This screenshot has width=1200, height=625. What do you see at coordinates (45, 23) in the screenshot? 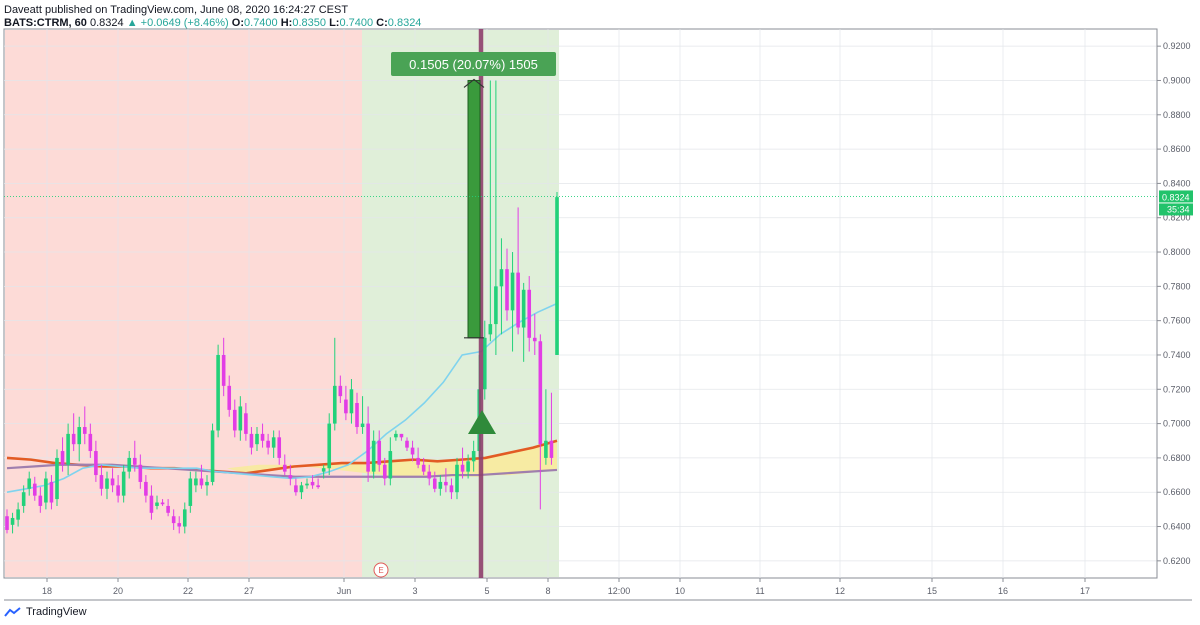
I see `symbol-name: BATS:CTRM, 60` at bounding box center [45, 23].